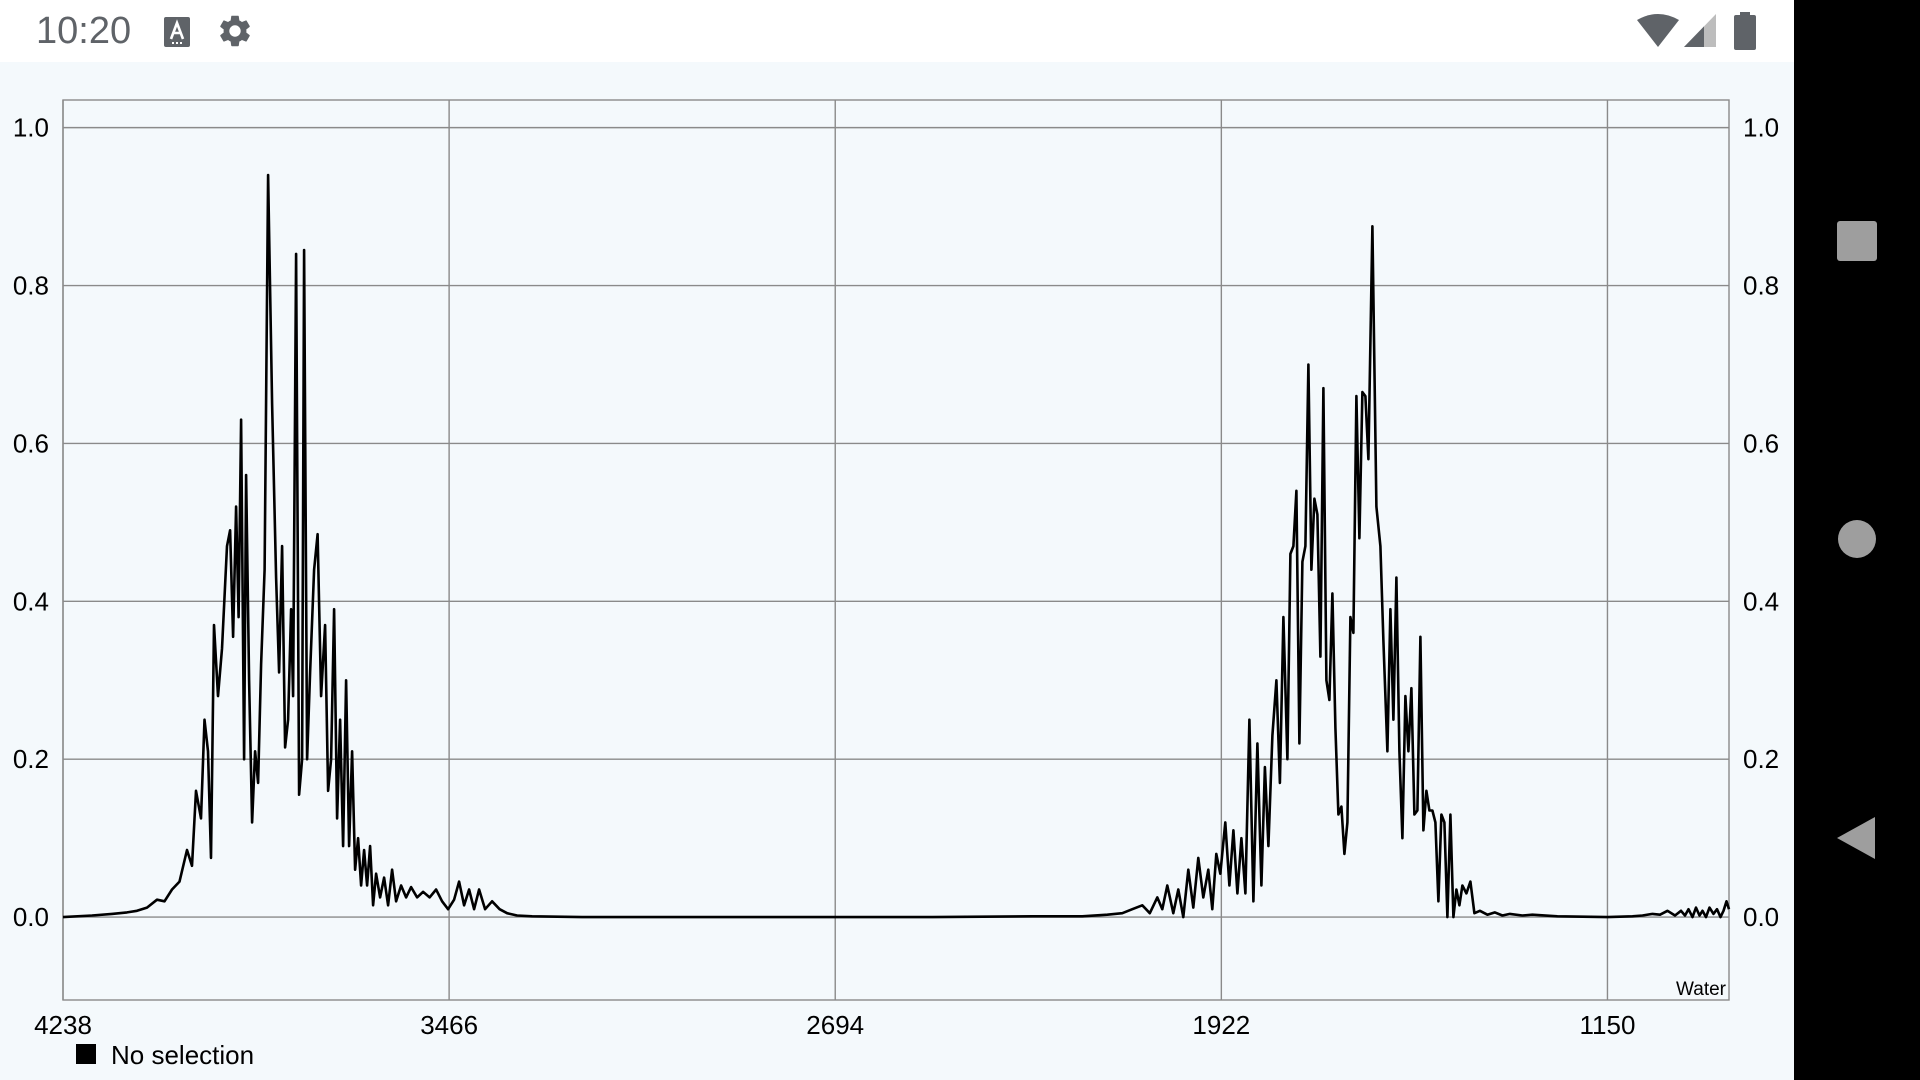 The image size is (1920, 1080). What do you see at coordinates (1658, 30) in the screenshot?
I see `wifi-icon` at bounding box center [1658, 30].